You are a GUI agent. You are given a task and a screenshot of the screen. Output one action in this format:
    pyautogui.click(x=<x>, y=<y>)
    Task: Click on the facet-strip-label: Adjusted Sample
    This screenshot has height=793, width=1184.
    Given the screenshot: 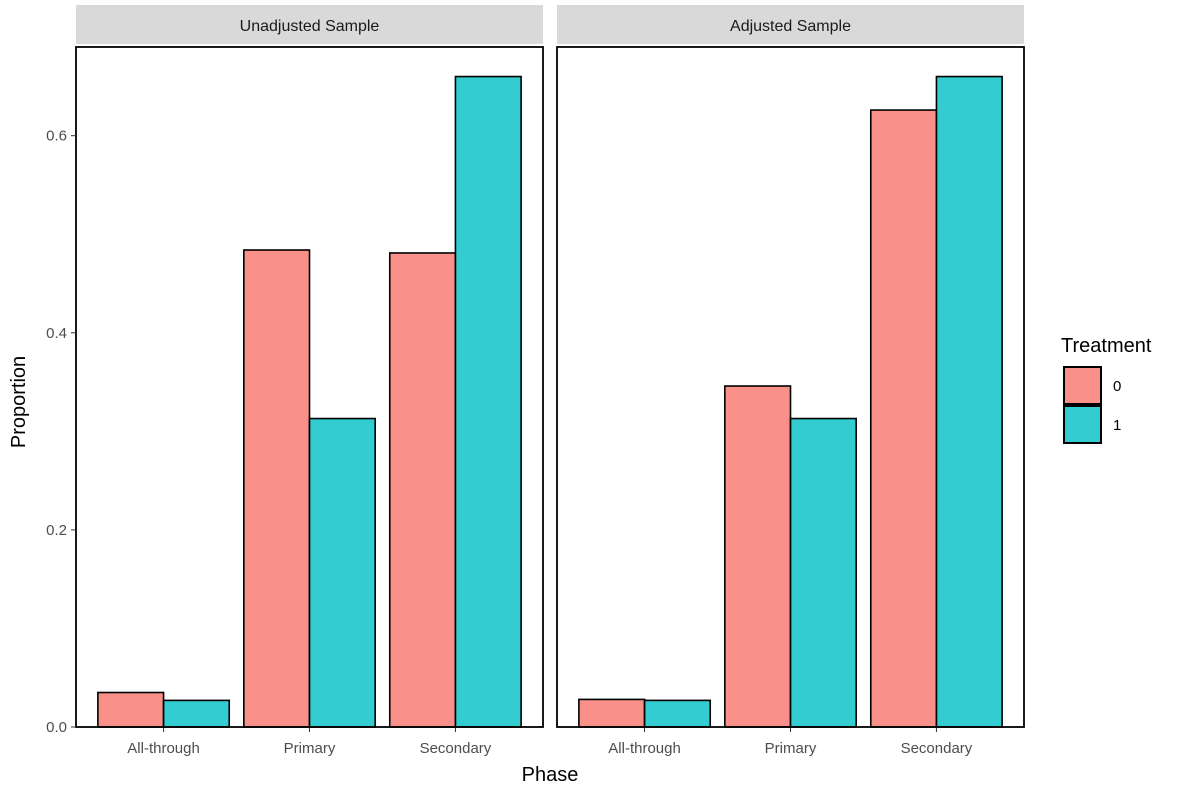 What is the action you would take?
    pyautogui.click(x=790, y=26)
    